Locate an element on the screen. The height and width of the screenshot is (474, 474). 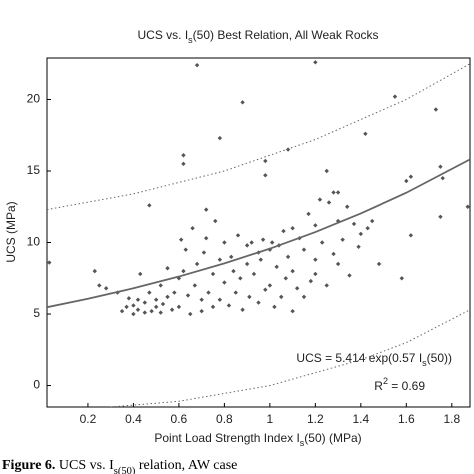
r-squared-part: R is located at coordinates (378, 386).